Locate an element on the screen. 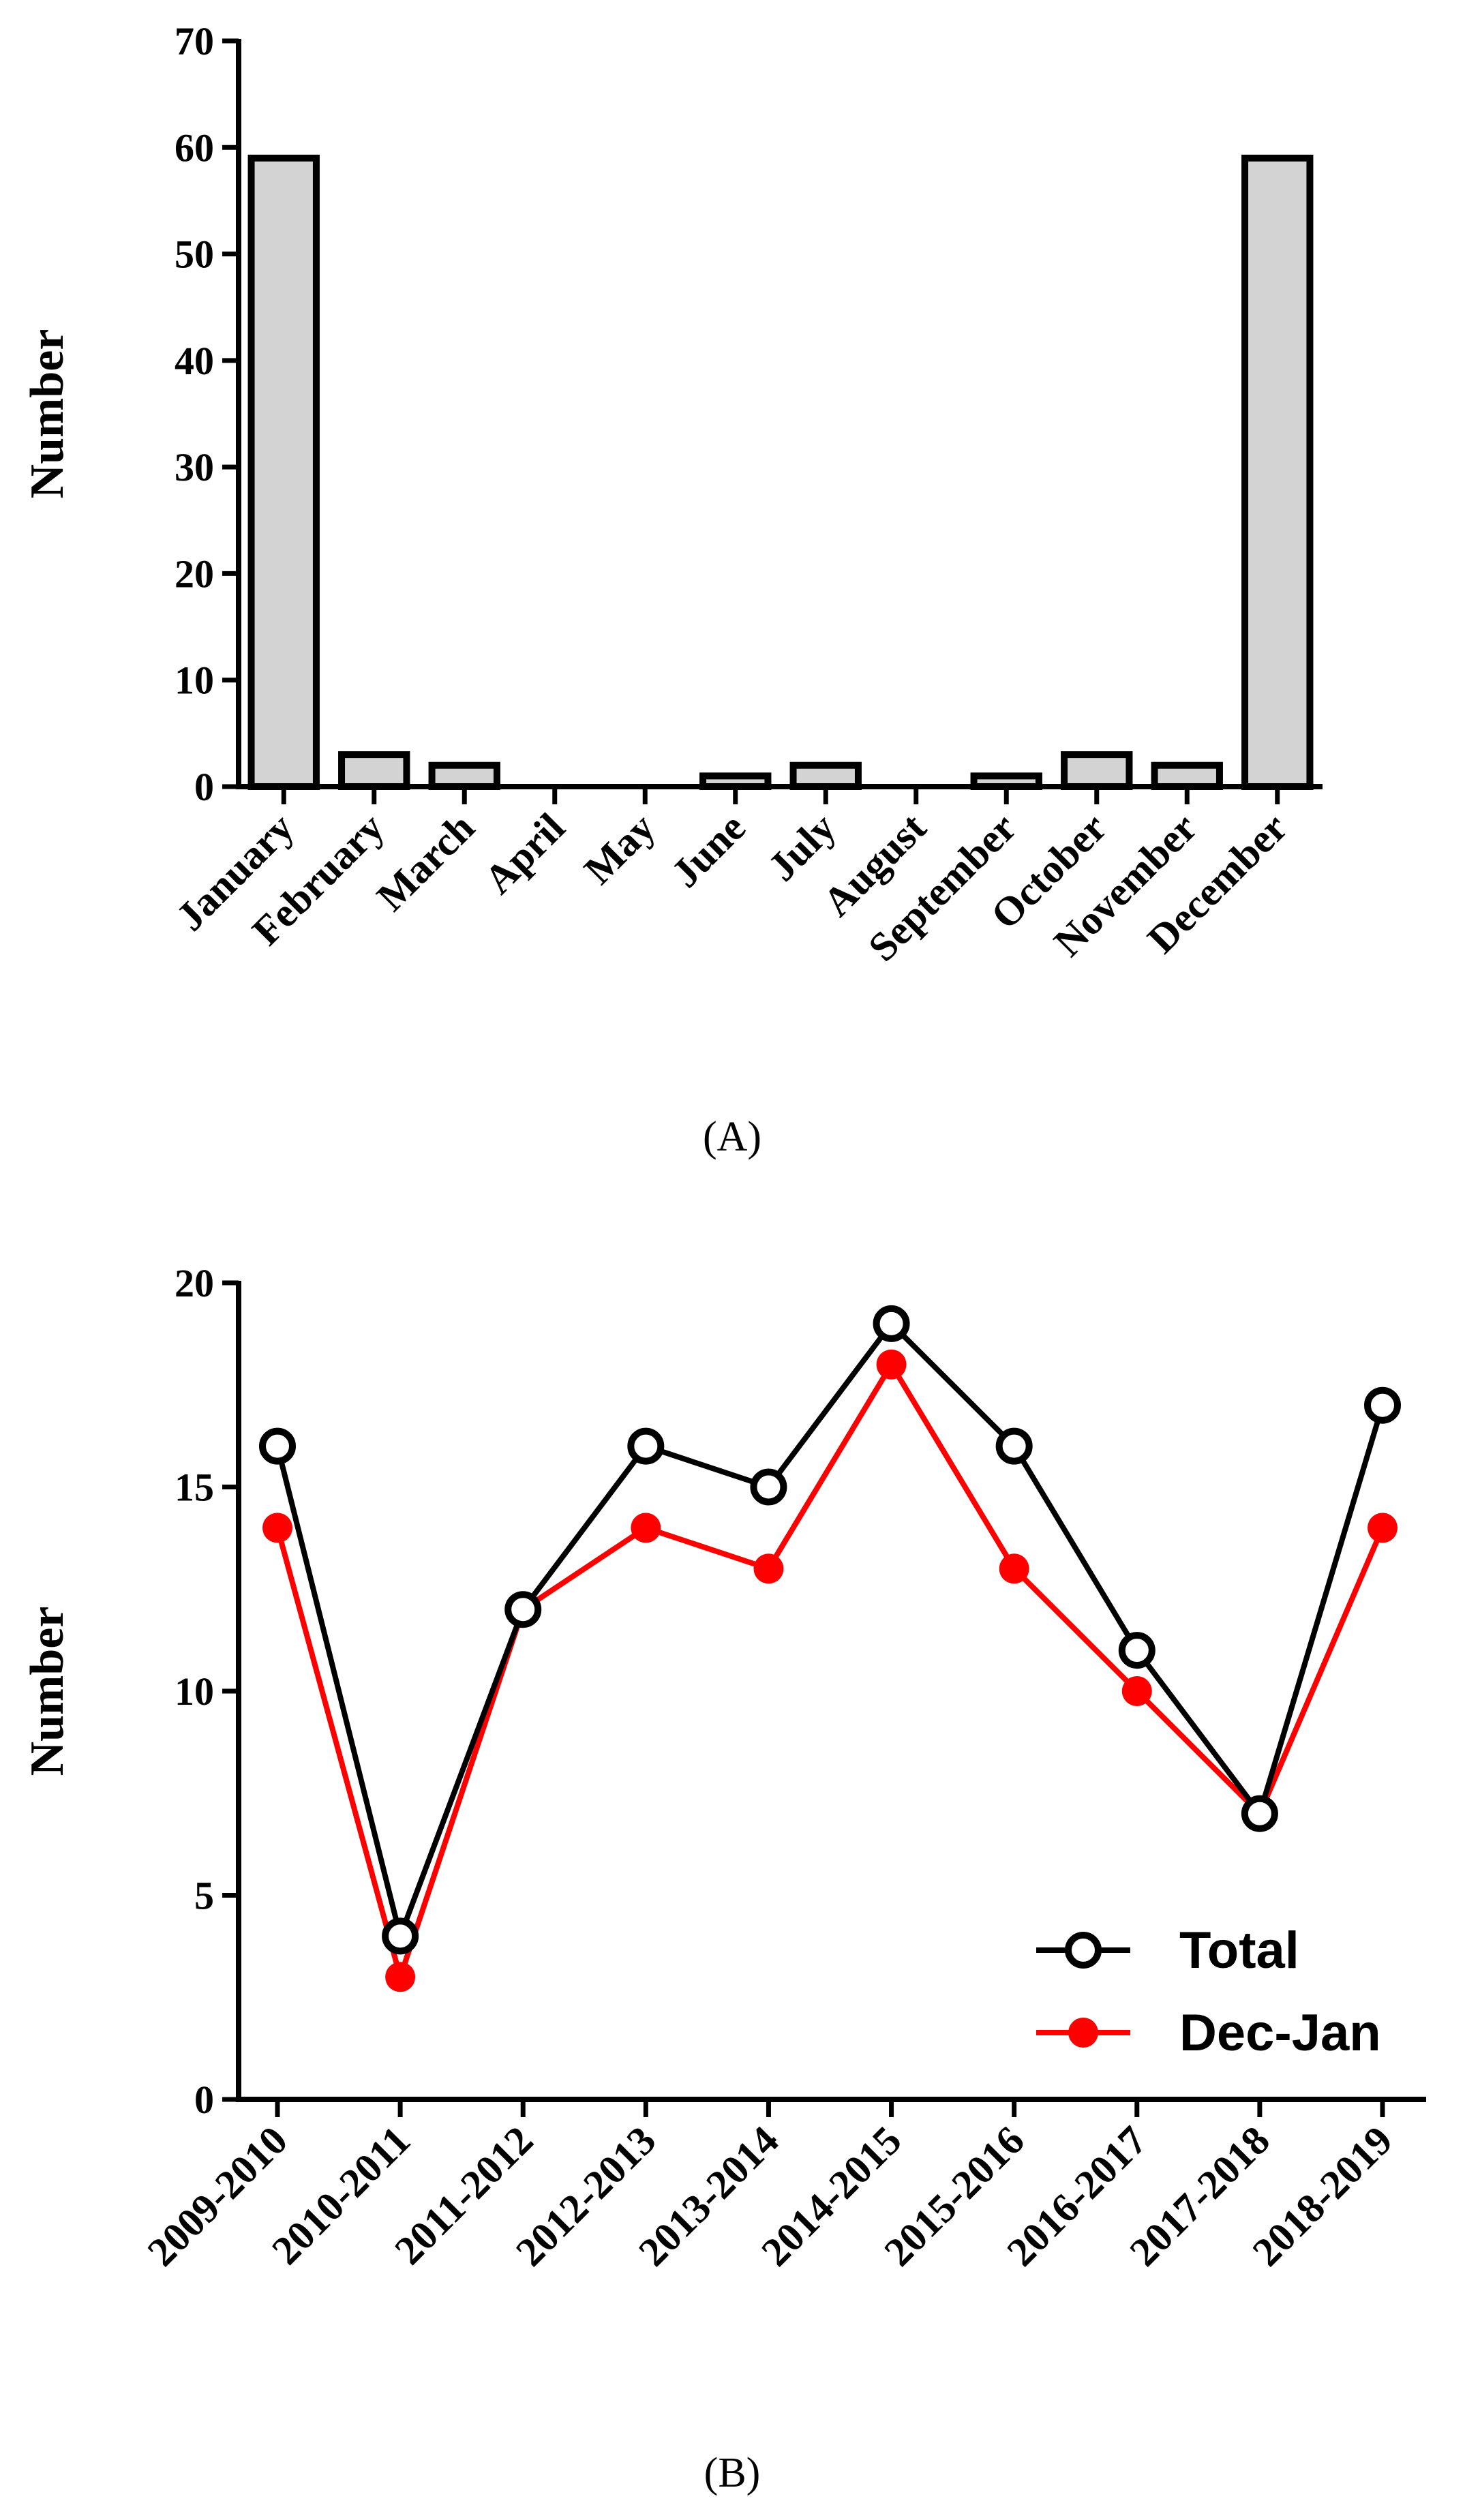  x-tick-label: April is located at coordinates (524, 853).